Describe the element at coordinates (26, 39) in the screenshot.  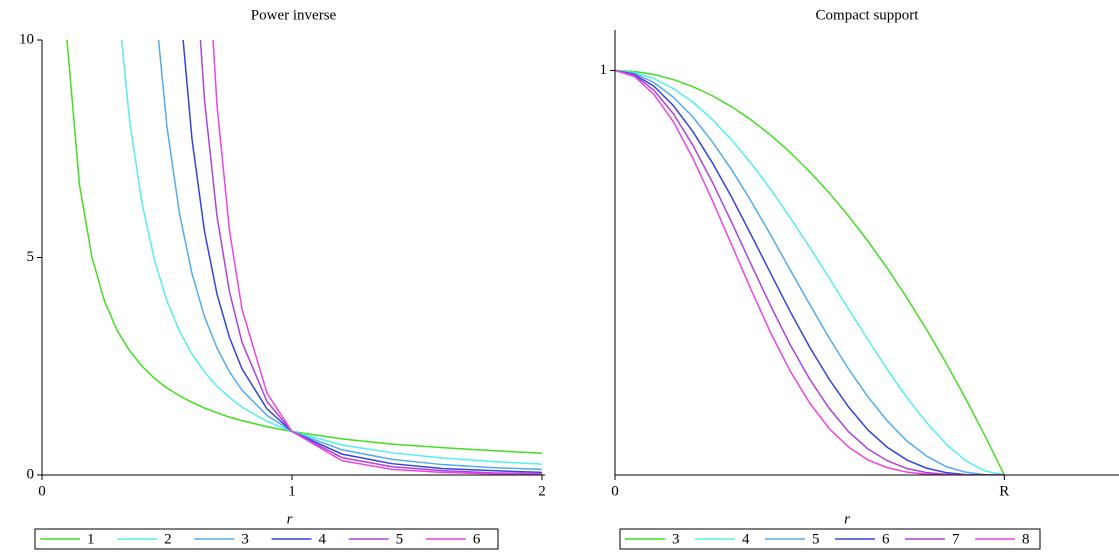
I see `y-tick-label: 10` at that location.